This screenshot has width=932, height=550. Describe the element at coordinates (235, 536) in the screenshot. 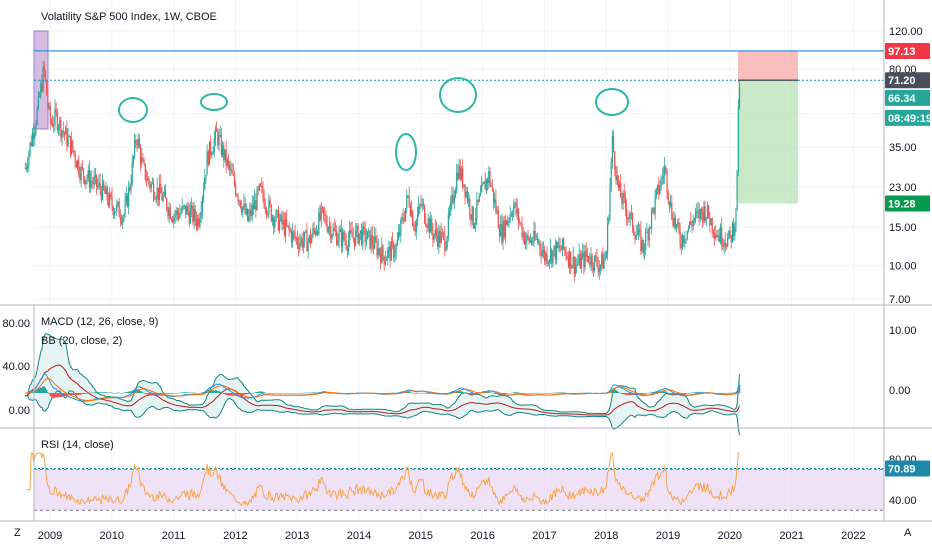

I see `x-tick-label: 2012` at that location.